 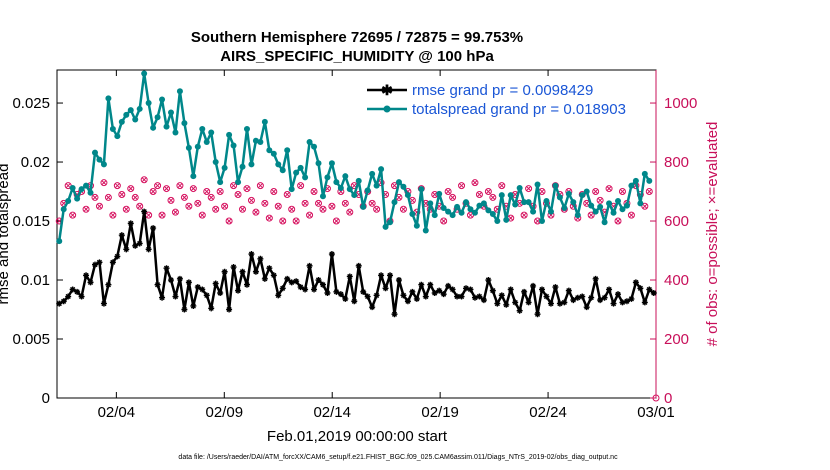 What do you see at coordinates (673, 238) in the screenshot?
I see `y-axis-right: 0 200 400 600 800 1000` at bounding box center [673, 238].